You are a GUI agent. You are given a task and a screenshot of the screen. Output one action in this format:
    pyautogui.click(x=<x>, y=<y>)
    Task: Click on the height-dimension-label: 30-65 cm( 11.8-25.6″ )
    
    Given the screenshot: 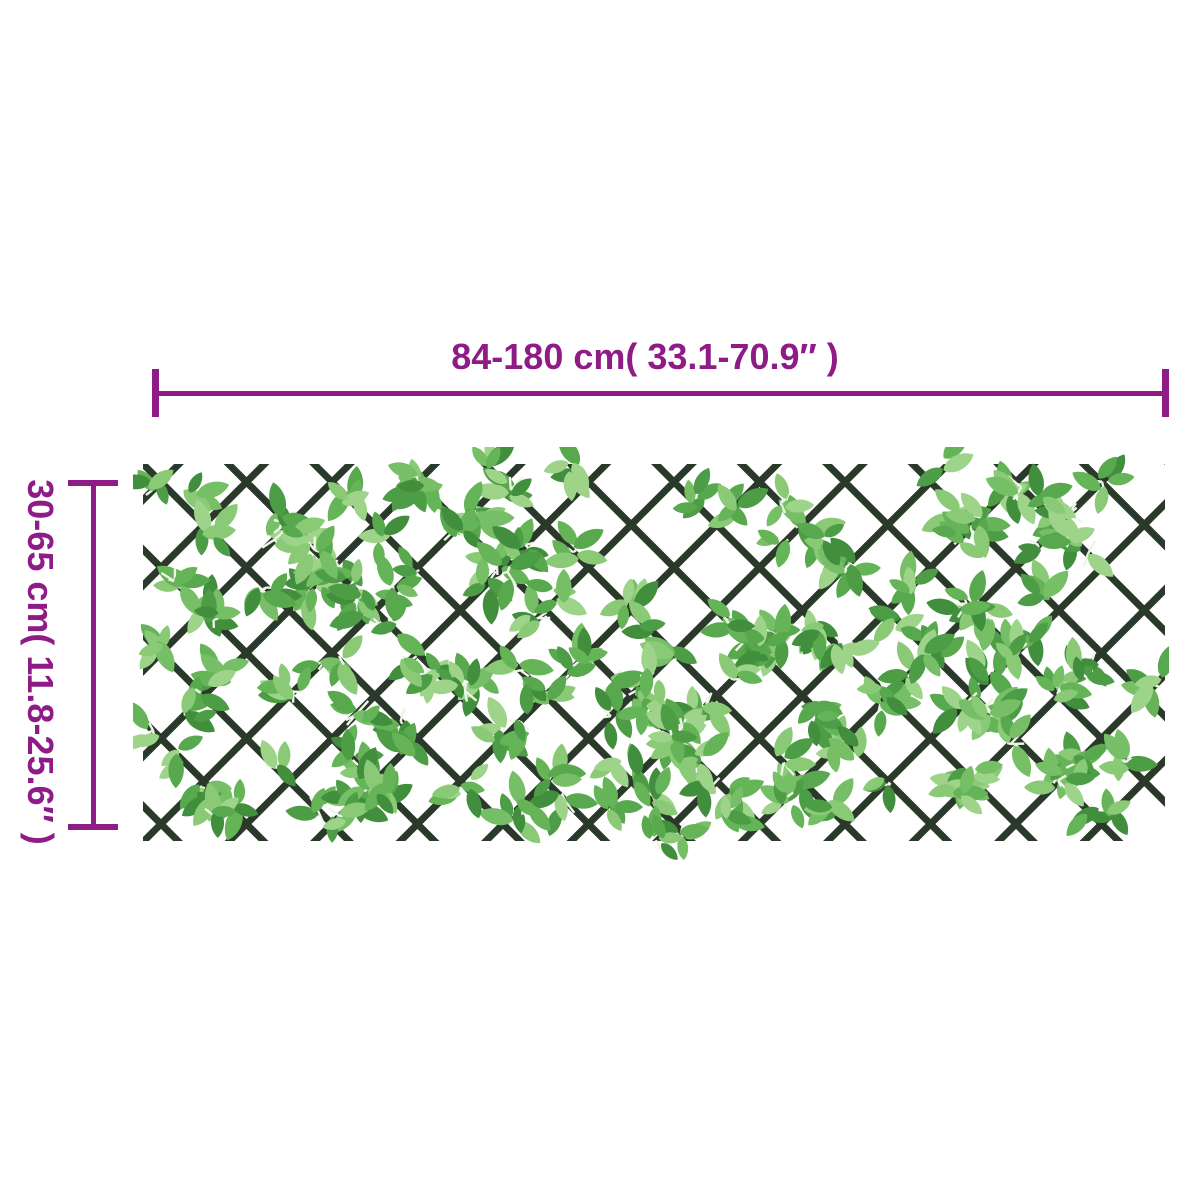 What is the action you would take?
    pyautogui.click(x=40, y=662)
    